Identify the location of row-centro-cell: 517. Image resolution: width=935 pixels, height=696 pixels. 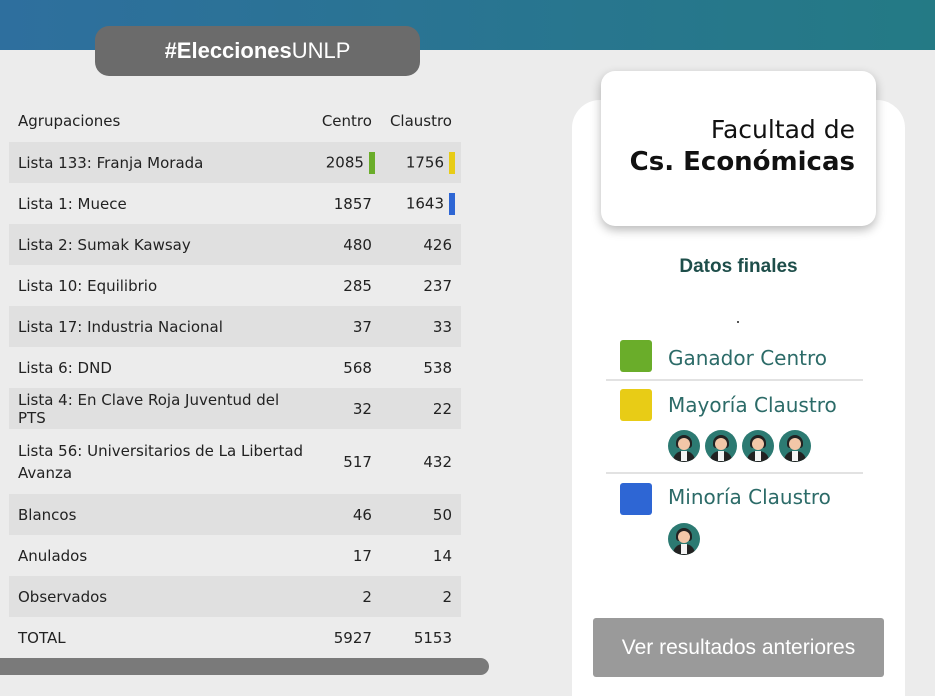
(347, 461).